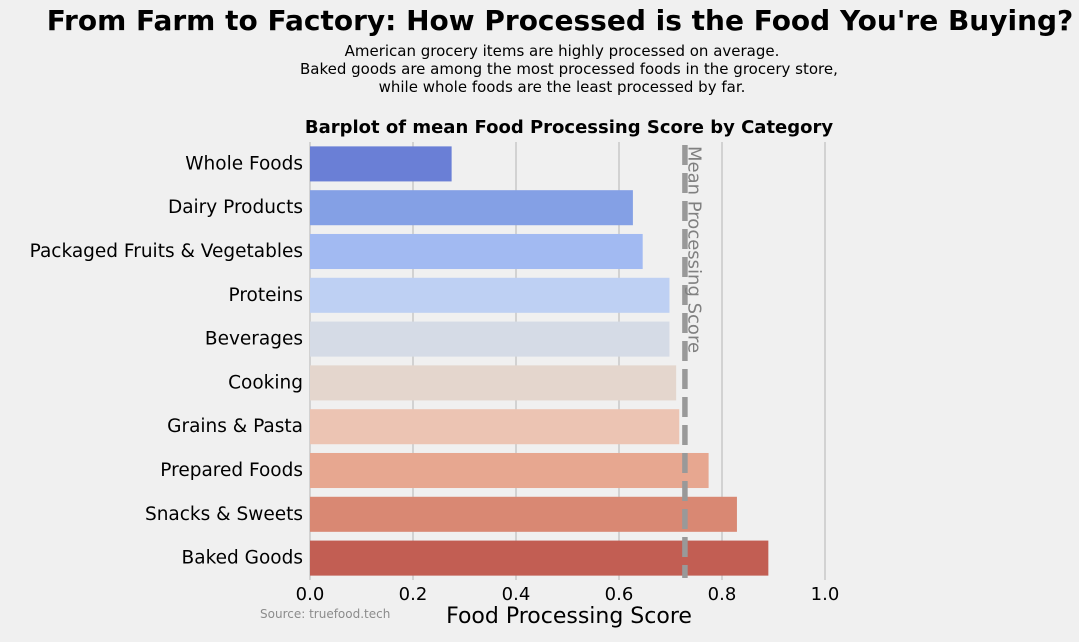  What do you see at coordinates (825, 594) in the screenshot?
I see `x-tick-label-5: 1.0` at bounding box center [825, 594].